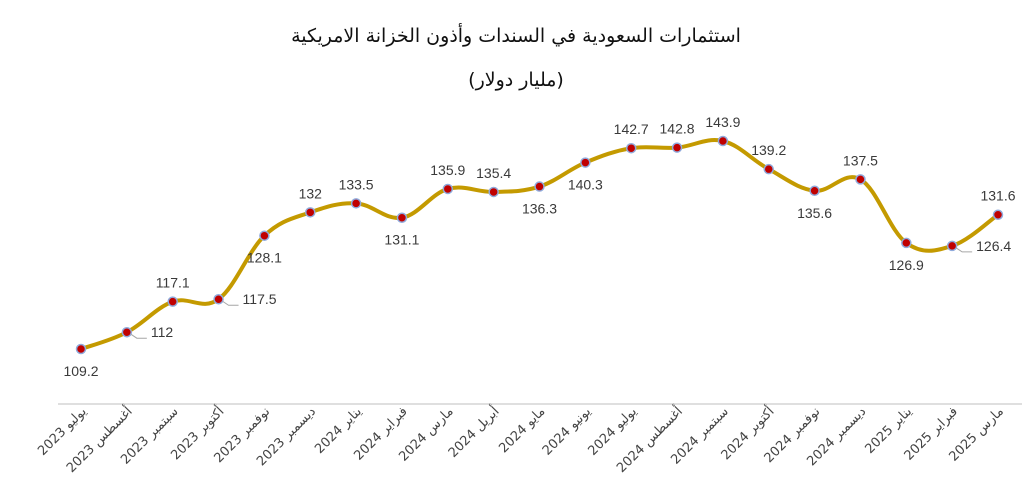 Image resolution: width=1032 pixels, height=492 pixels. What do you see at coordinates (631, 129) in the screenshot?
I see `data-label: 142.7` at bounding box center [631, 129].